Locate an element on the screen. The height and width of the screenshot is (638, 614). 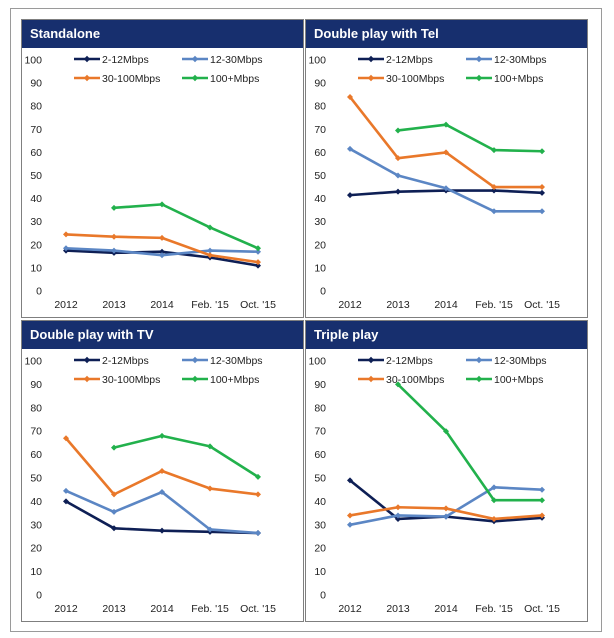
series-line-30-100mbps is located at coordinates (445, 142).